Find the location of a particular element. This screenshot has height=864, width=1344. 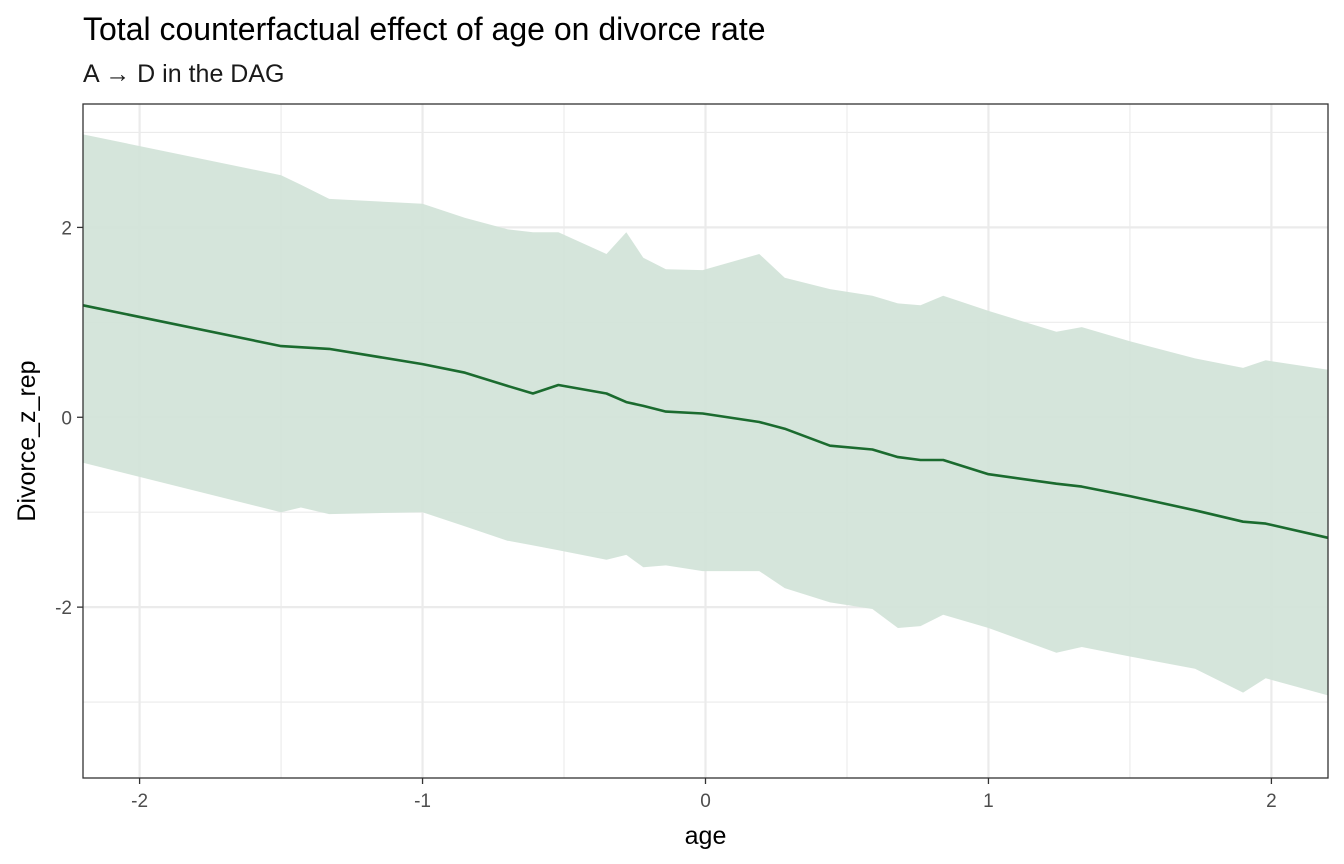

y-tick-label: 2 is located at coordinates (66, 228).